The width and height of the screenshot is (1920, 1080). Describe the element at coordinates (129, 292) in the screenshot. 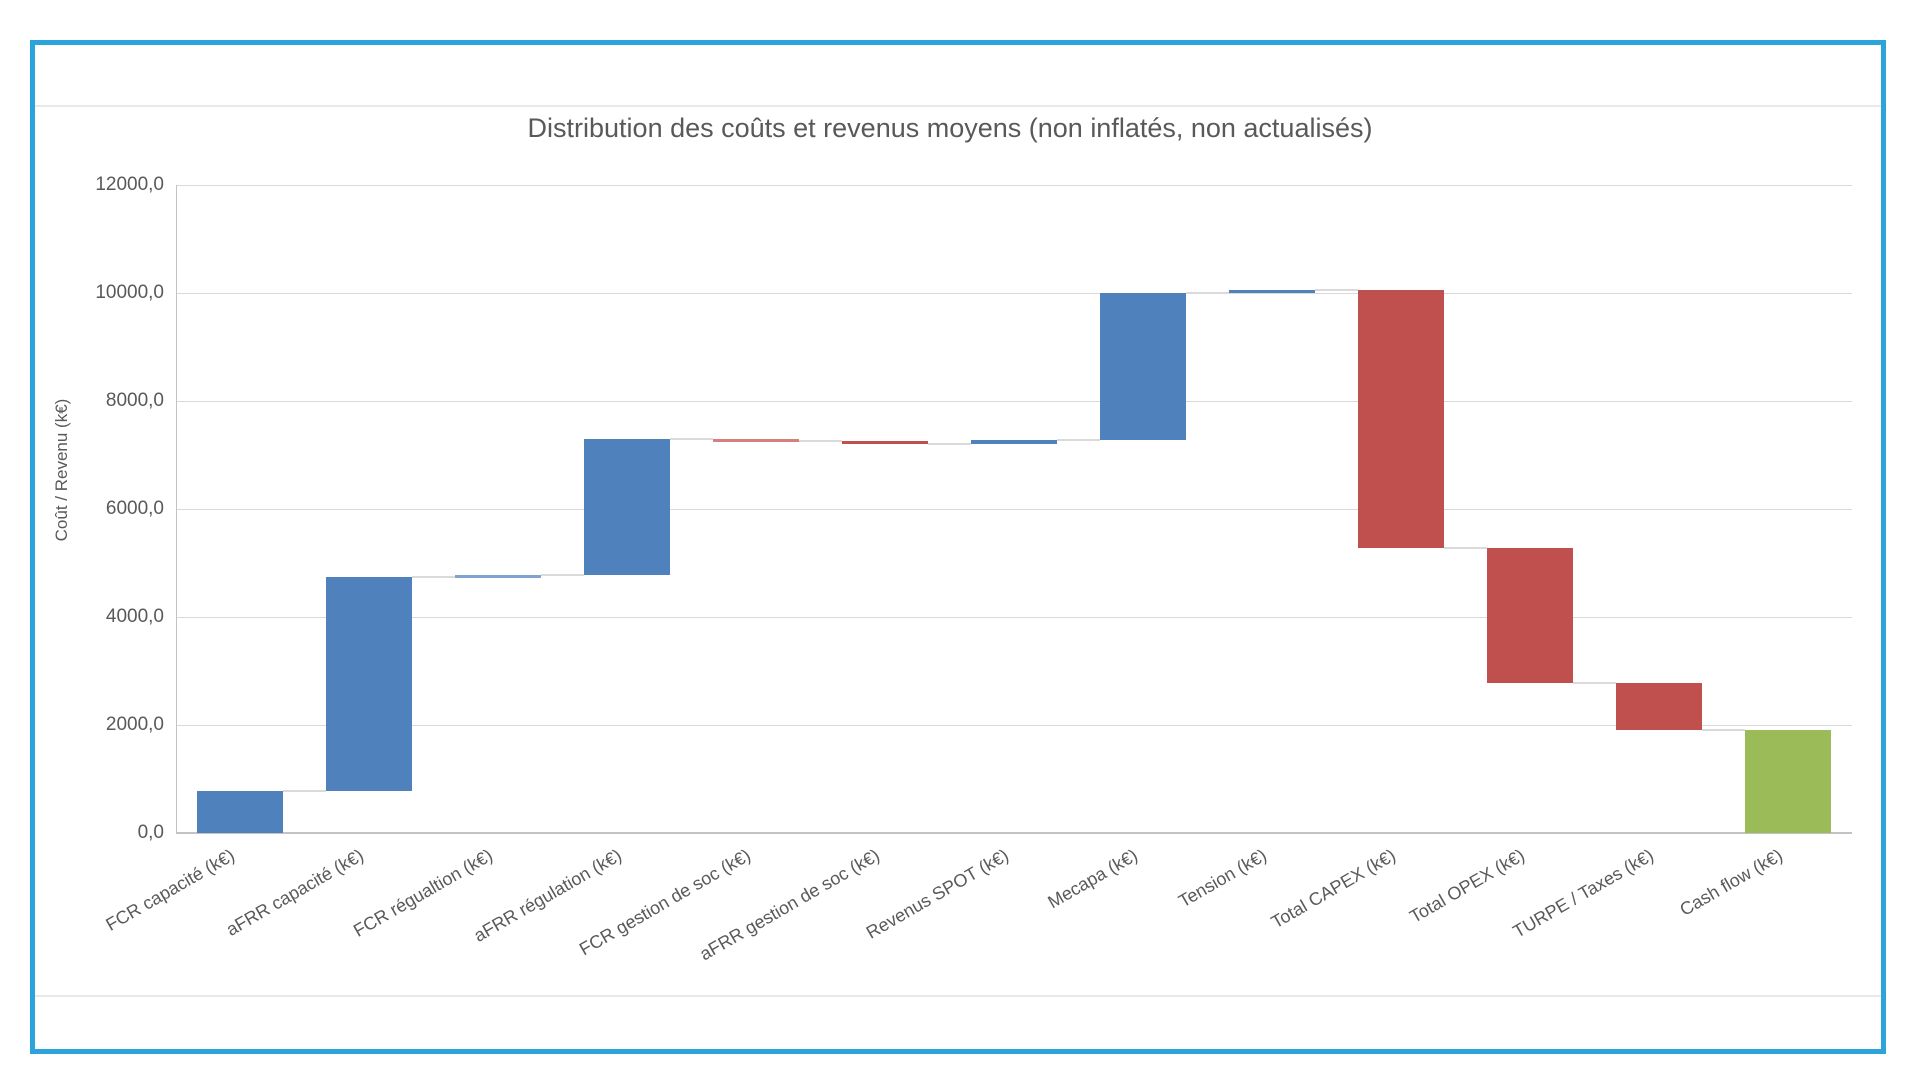

I see `y-tick-label: 10000,0` at that location.